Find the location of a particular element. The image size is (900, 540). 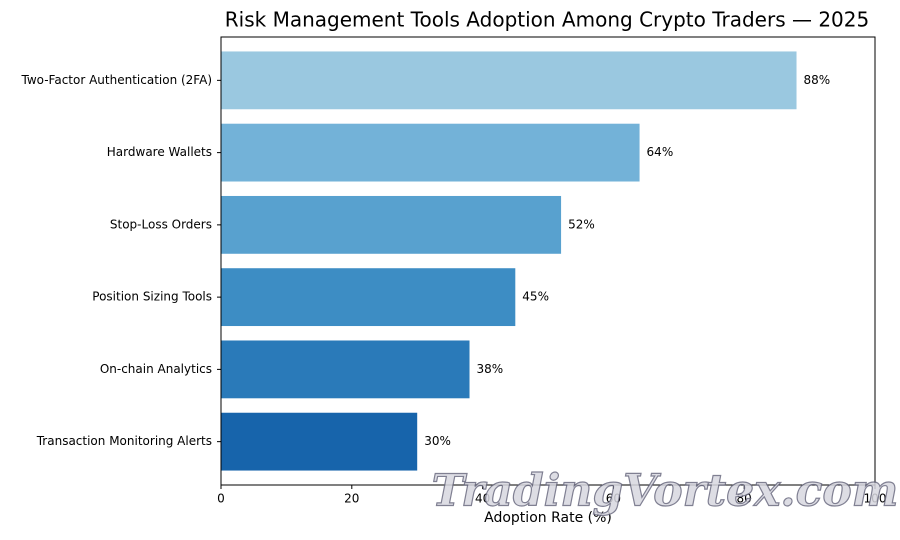

x-tick-label: 100 is located at coordinates (875, 499).